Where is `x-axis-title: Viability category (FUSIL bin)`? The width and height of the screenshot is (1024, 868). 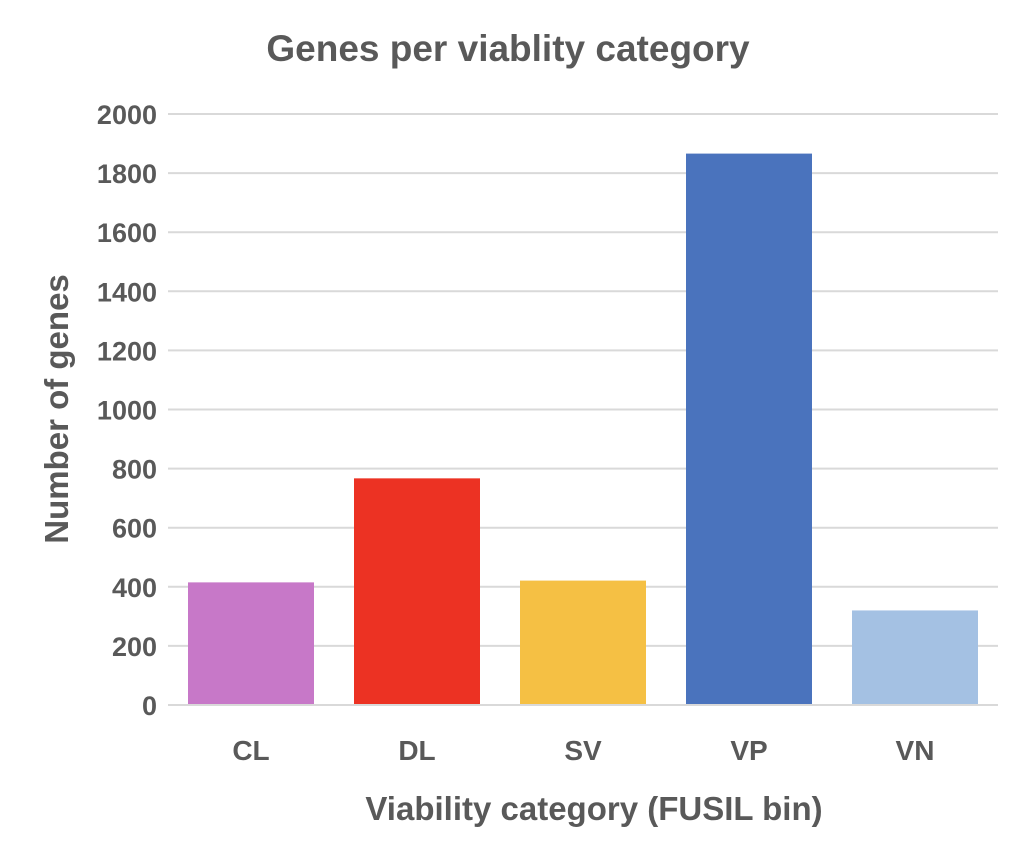 x-axis-title: Viability category (FUSIL bin) is located at coordinates (593, 808).